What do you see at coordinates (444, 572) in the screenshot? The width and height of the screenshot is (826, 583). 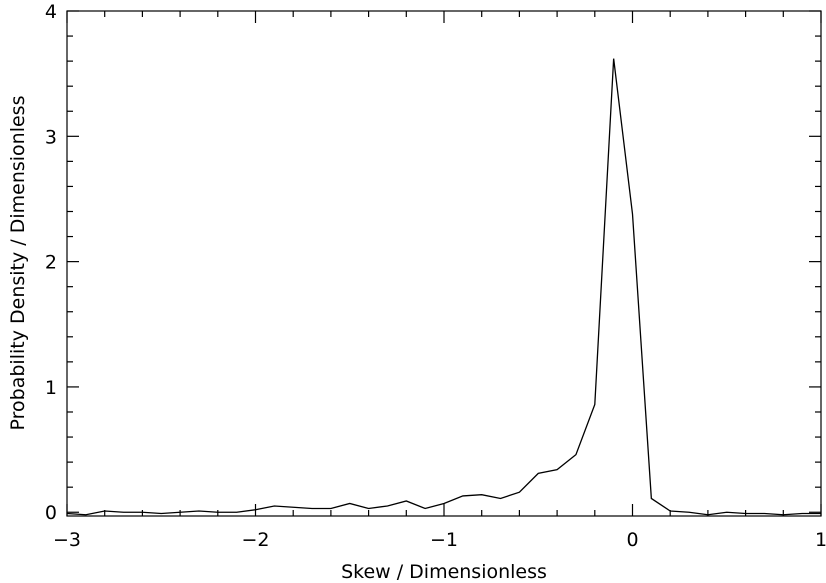 I see `x-axis-label: Skew / Dimensionless` at bounding box center [444, 572].